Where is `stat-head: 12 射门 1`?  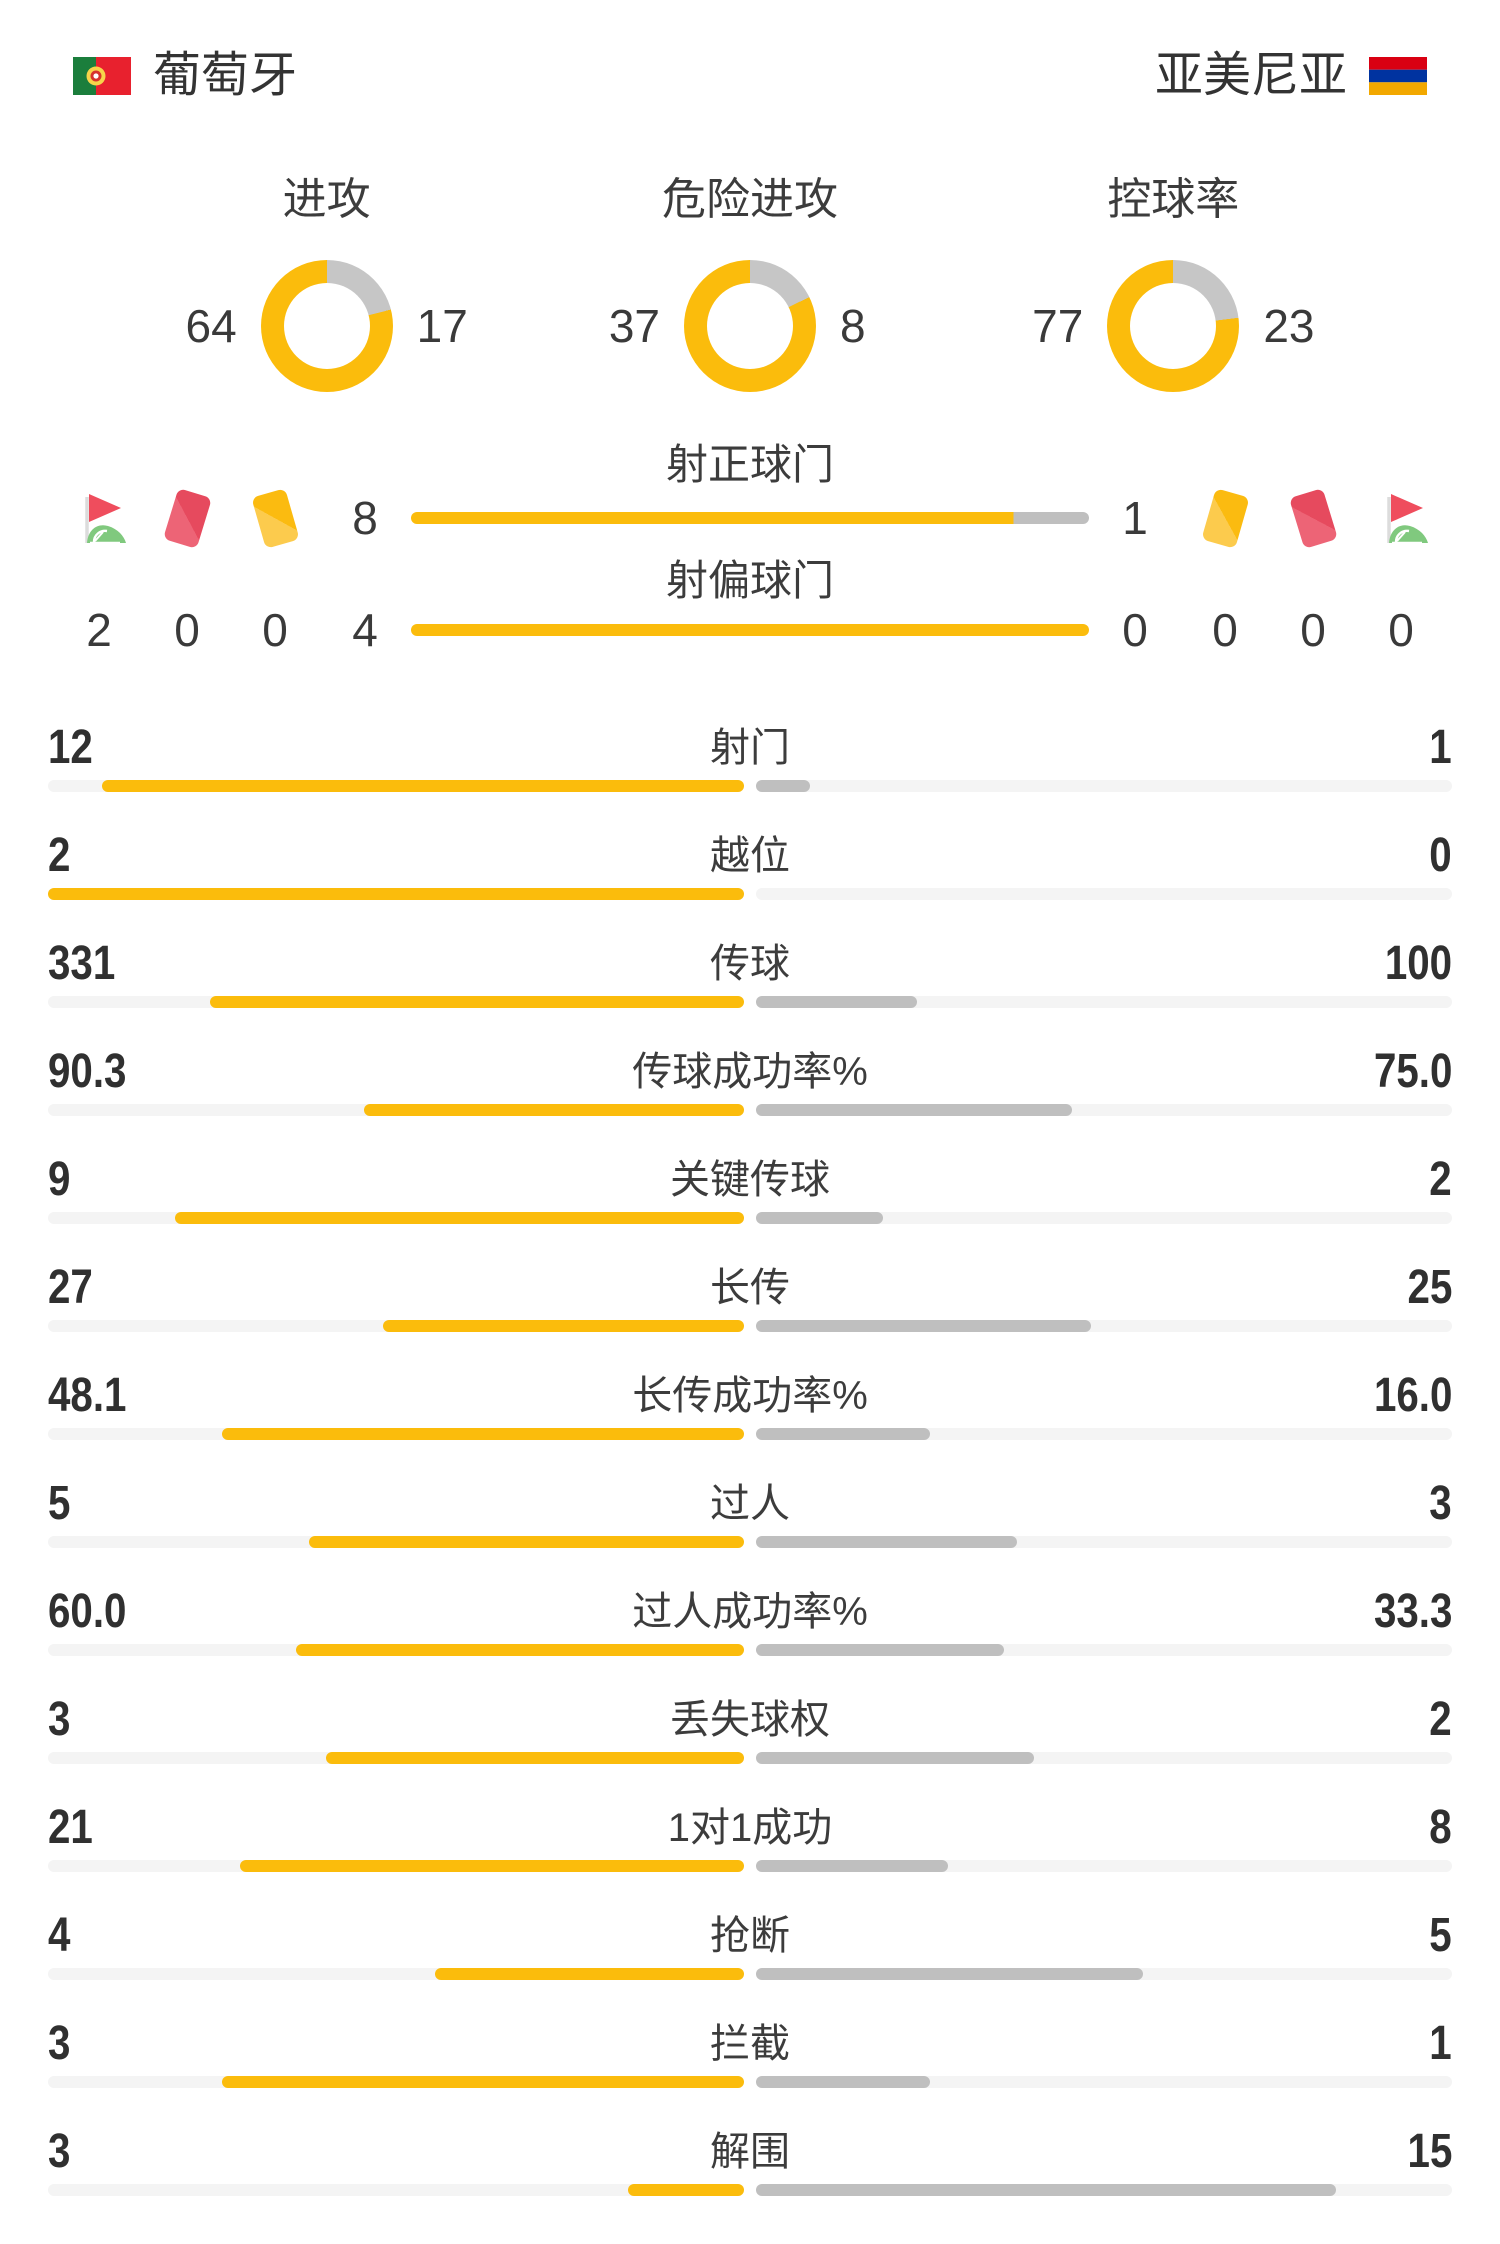
stat-head: 12 射门 1 is located at coordinates (750, 748).